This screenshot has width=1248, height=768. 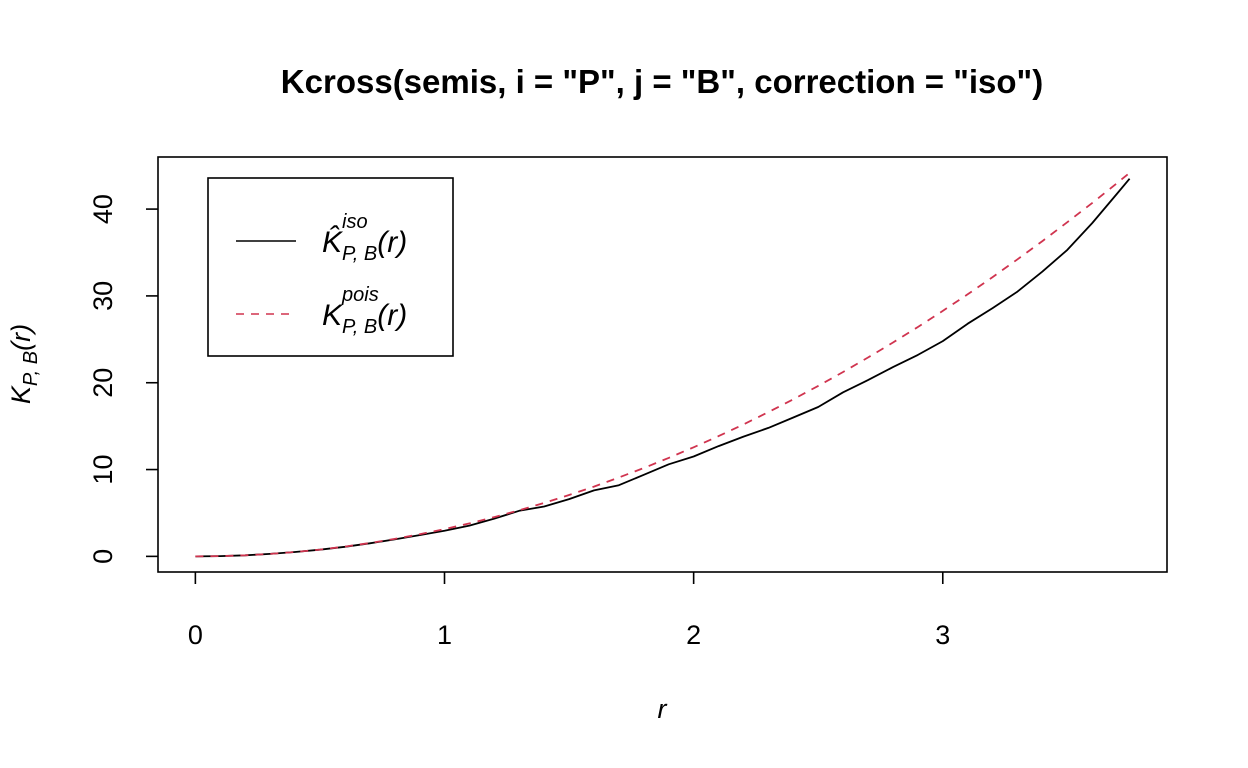 I want to click on legend-label-1-arg: (r), so click(x=392, y=315).